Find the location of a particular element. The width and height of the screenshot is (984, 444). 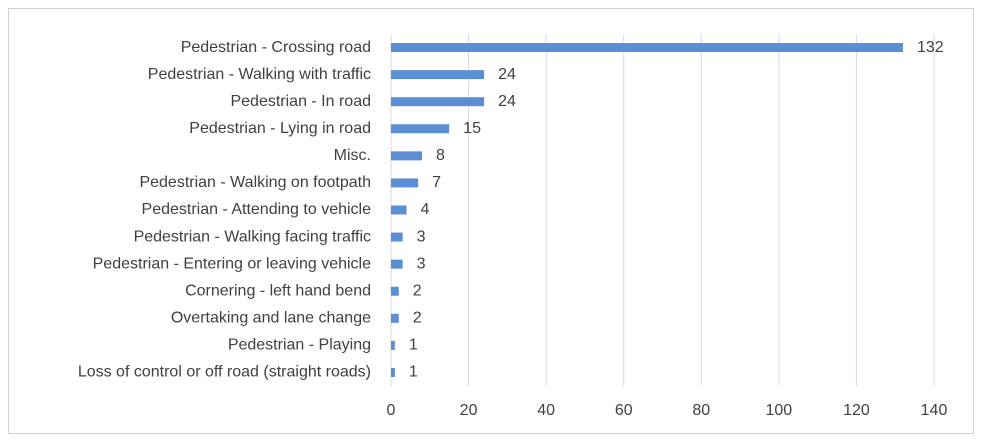

value-label: 132 is located at coordinates (930, 47).